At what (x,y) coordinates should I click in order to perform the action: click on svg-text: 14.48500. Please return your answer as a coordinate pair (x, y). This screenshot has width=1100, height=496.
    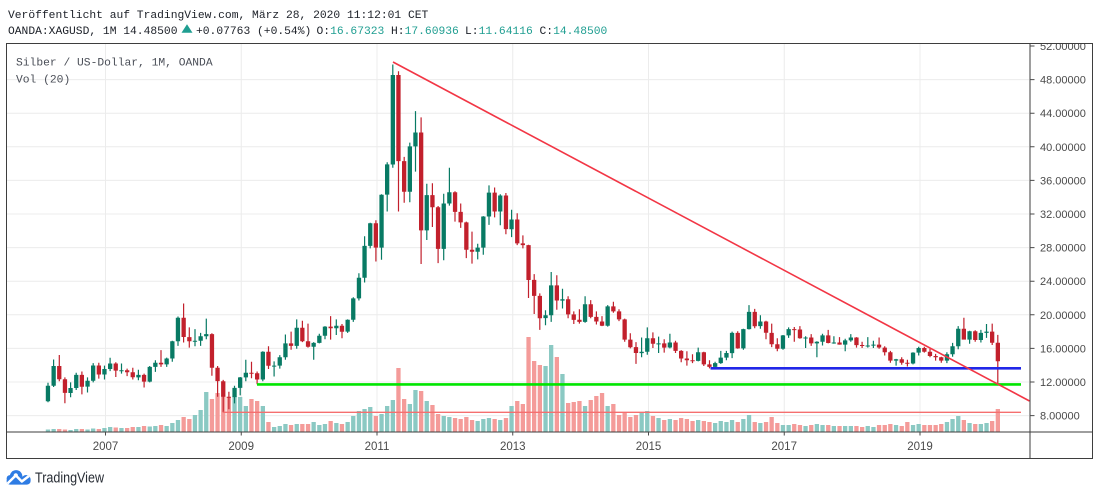
    Looking at the image, I should click on (580, 32).